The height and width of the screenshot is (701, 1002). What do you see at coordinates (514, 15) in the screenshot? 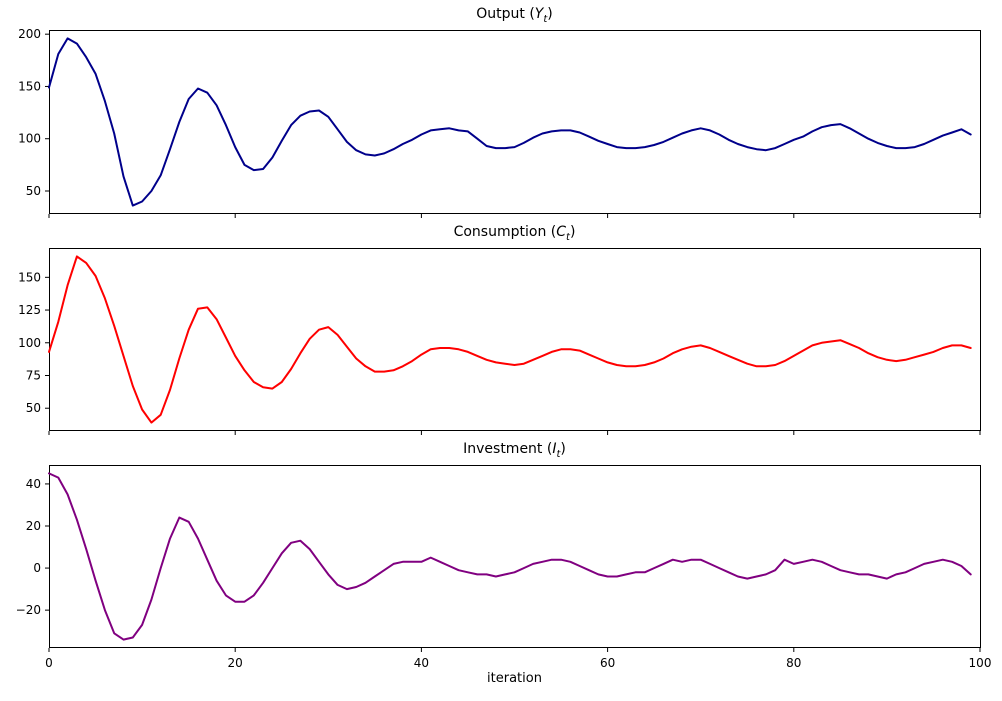
I see `output-title: Output (Yt)` at bounding box center [514, 15].